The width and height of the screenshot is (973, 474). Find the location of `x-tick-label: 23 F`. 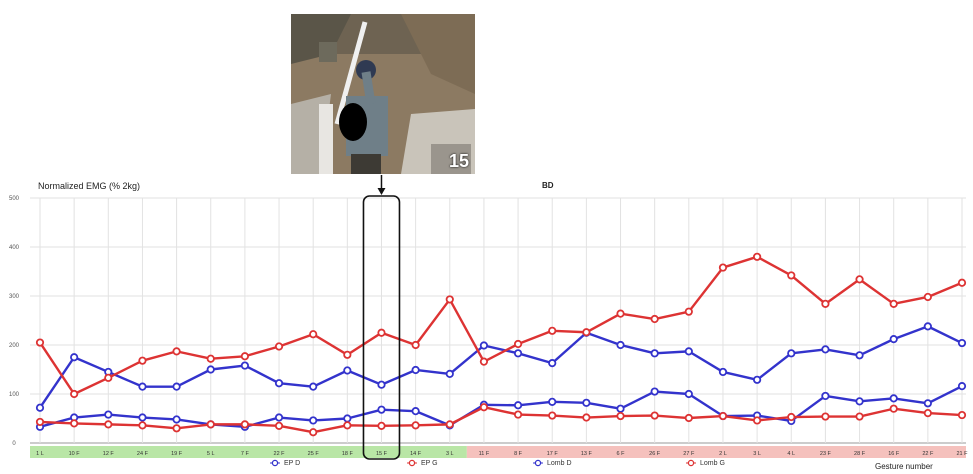

x-tick-label: 23 F is located at coordinates (826, 454).